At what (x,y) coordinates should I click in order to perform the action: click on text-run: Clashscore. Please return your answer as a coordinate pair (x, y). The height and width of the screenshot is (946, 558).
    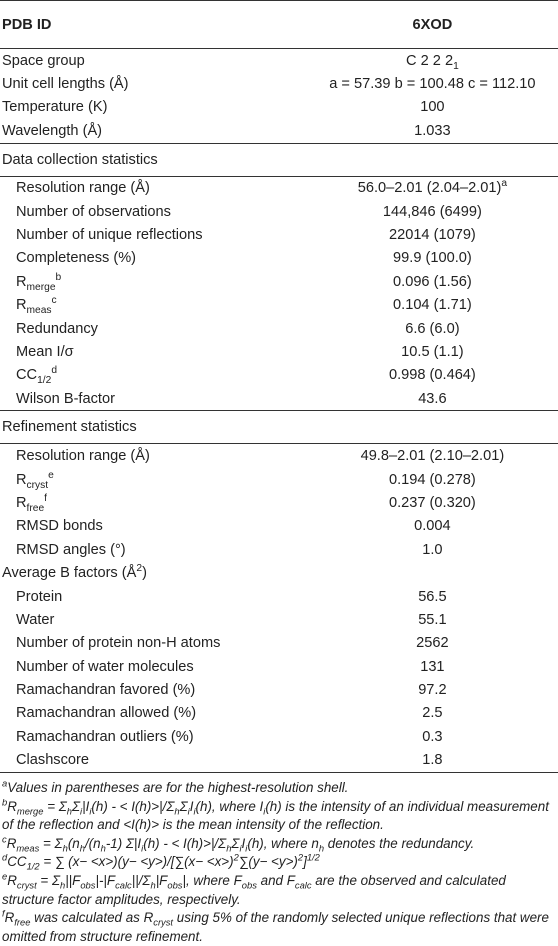
    Looking at the image, I should click on (52, 760).